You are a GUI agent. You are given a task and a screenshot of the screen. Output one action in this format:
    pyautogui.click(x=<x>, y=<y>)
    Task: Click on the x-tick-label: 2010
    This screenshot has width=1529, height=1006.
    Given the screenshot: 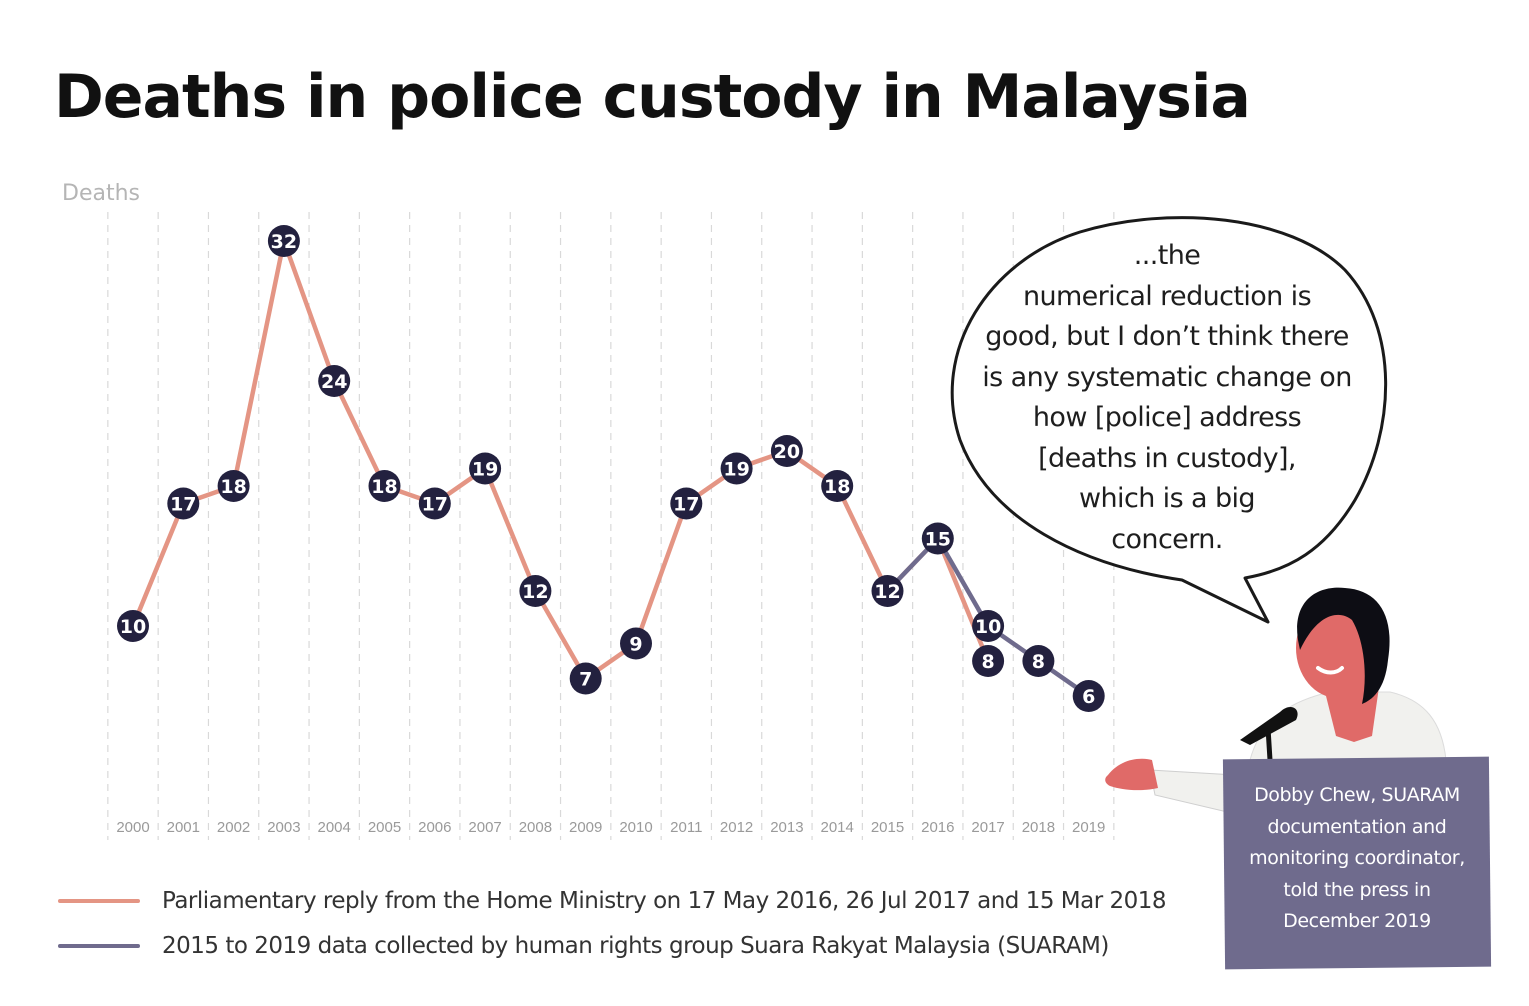 What is the action you would take?
    pyautogui.click(x=635, y=827)
    